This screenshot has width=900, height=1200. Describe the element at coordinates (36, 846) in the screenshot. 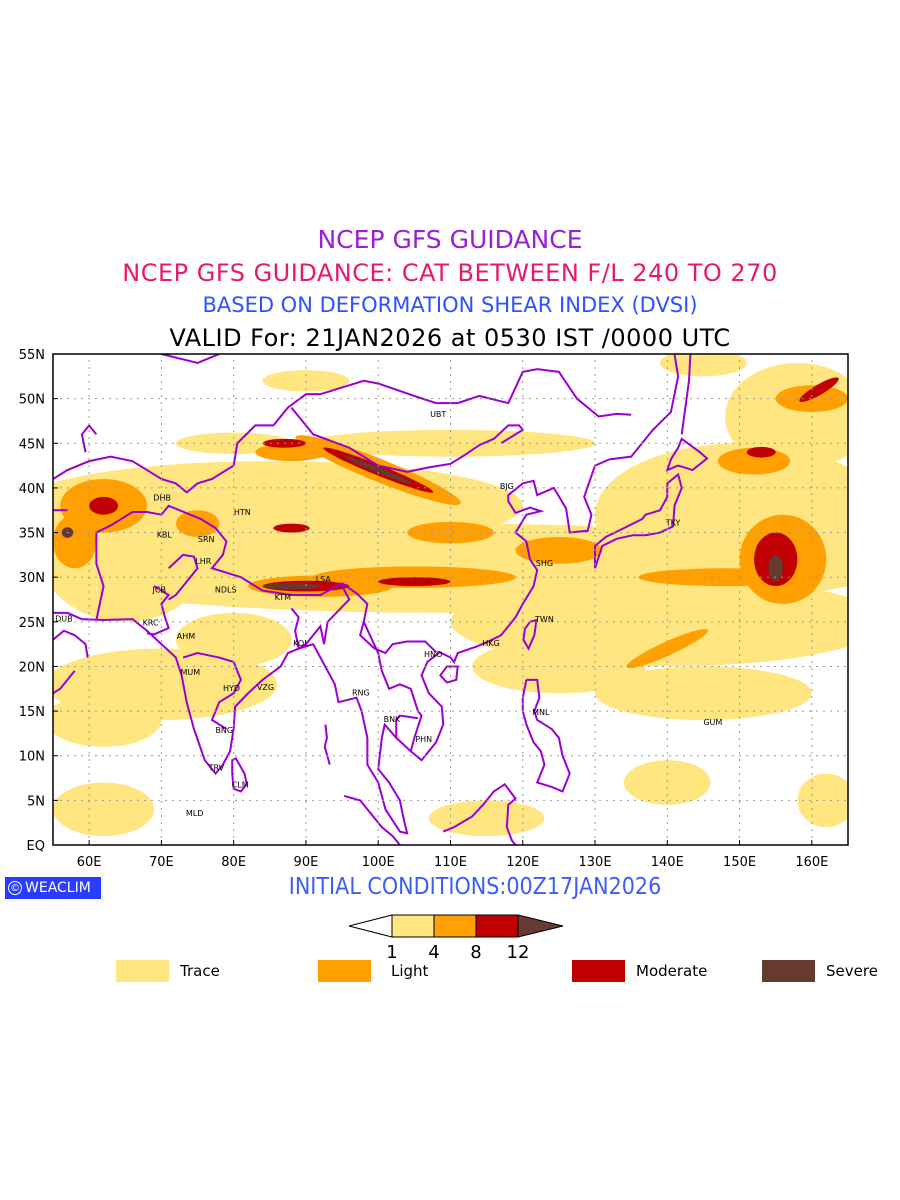

I see `lat-label: EQ` at that location.